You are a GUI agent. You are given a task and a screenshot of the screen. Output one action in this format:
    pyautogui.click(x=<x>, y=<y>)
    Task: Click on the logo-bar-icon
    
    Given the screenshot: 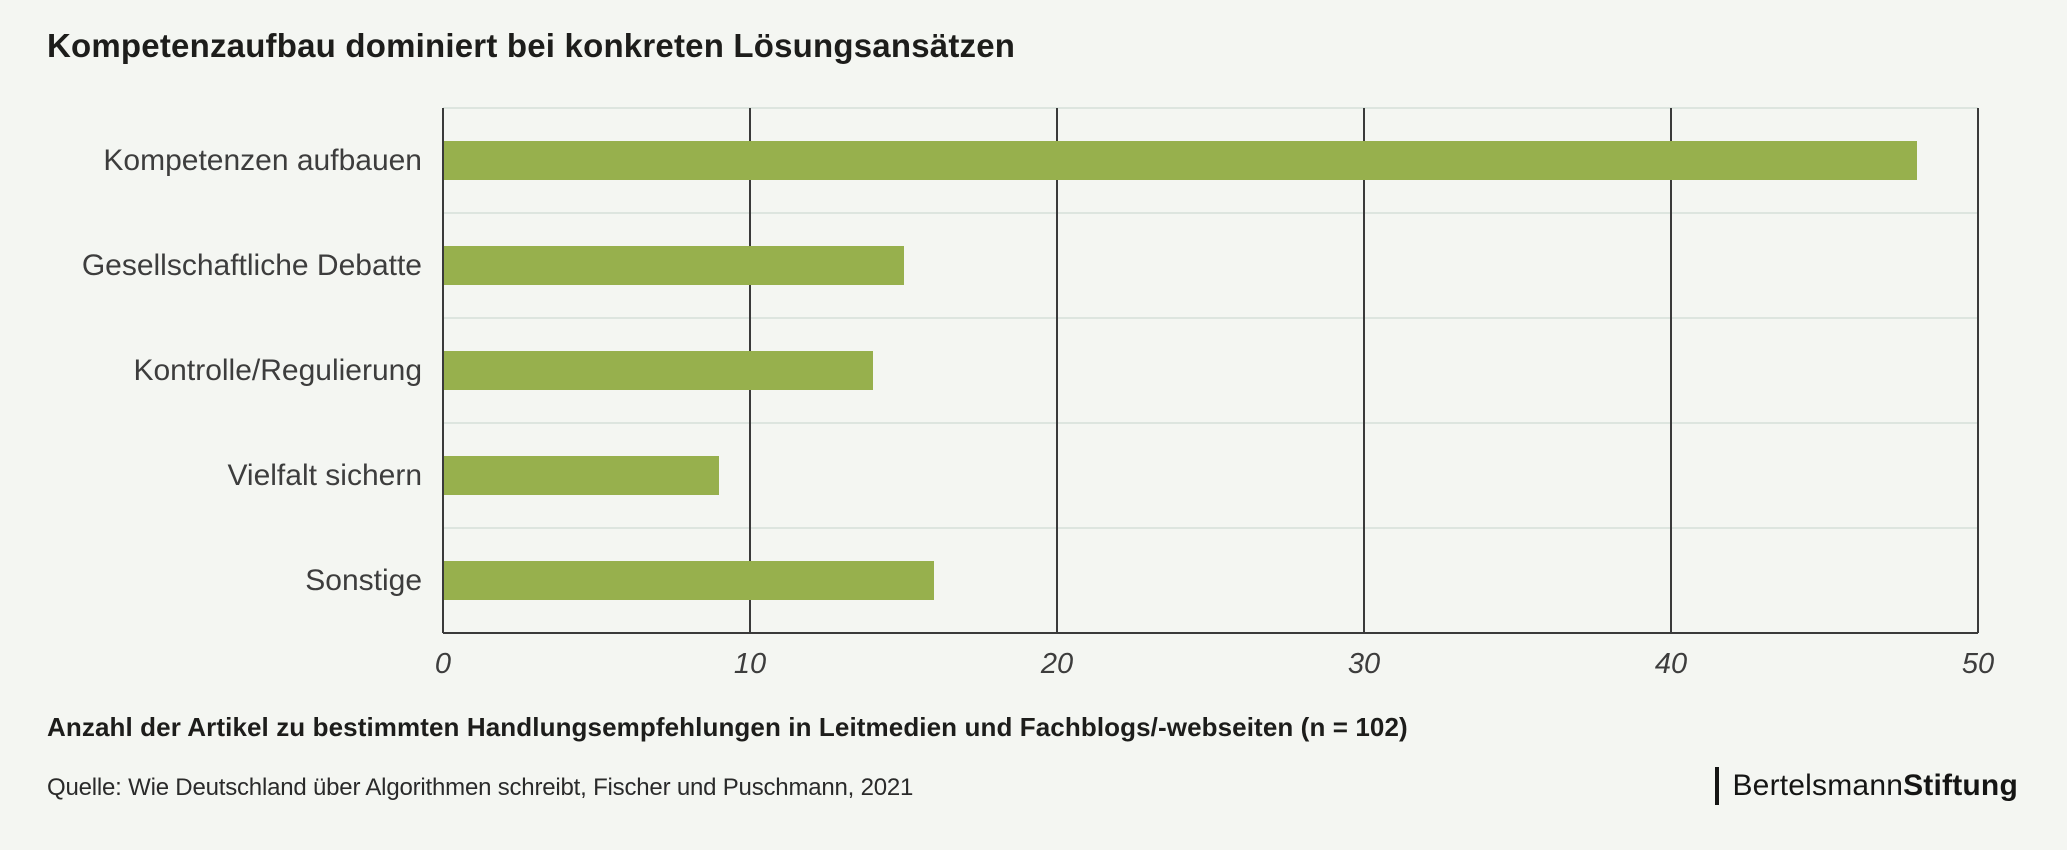 What is the action you would take?
    pyautogui.click(x=1717, y=786)
    